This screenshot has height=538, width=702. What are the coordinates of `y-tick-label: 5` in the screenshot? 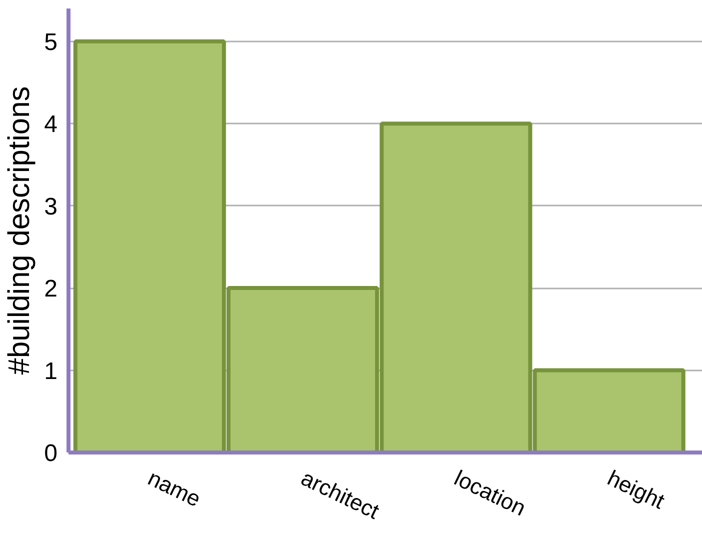 It's located at (51, 42).